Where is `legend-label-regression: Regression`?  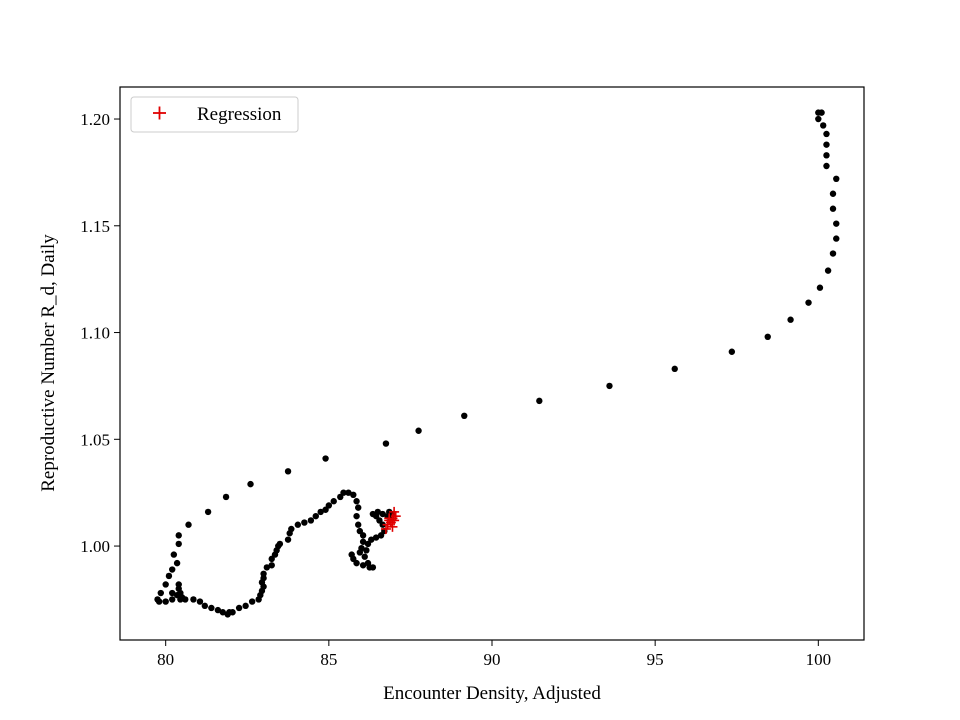 legend-label-regression: Regression is located at coordinates (239, 114).